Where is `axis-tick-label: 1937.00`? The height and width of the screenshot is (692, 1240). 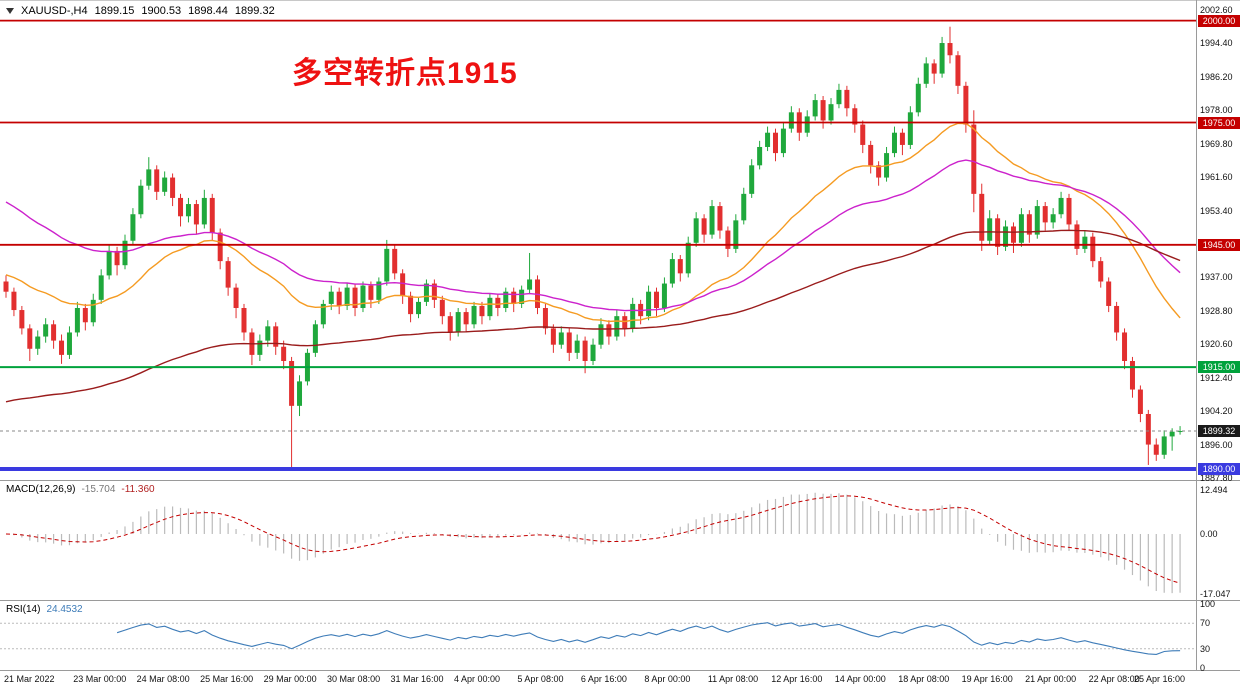 axis-tick-label: 1937.00 is located at coordinates (1216, 277).